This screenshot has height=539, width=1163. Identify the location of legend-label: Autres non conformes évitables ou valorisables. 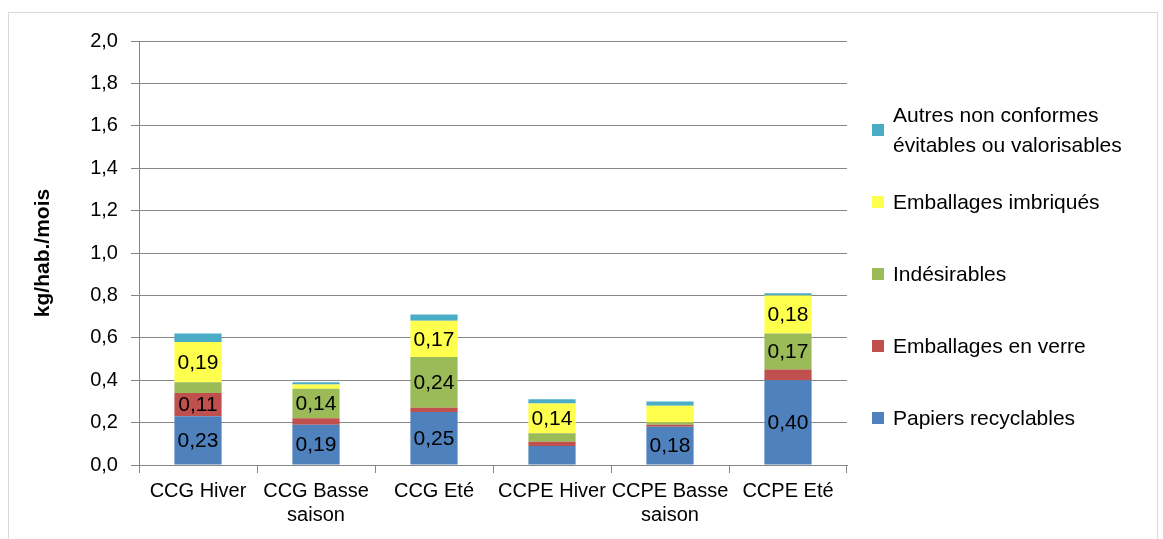
(1008, 130).